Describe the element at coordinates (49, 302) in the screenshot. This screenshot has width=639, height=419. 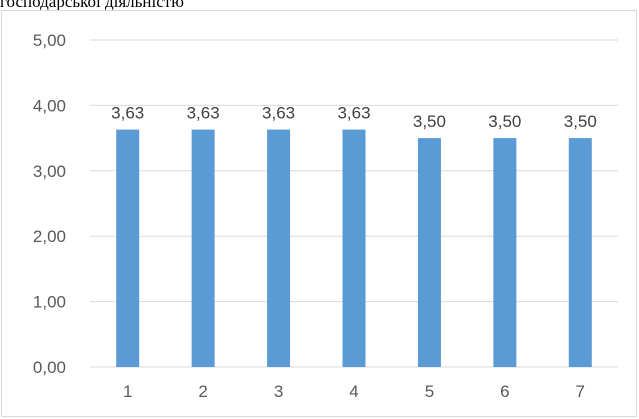
I see `y-tick-label: 1,00` at that location.